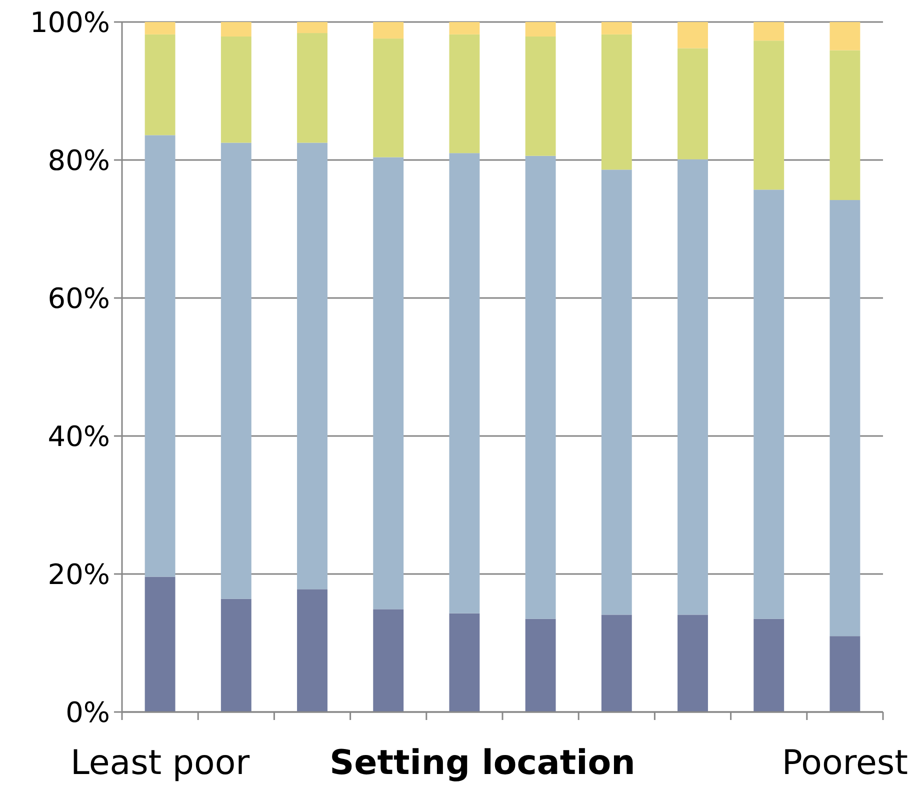 Image resolution: width=919 pixels, height=800 pixels. What do you see at coordinates (79, 436) in the screenshot?
I see `y-tick-label: 40%` at bounding box center [79, 436].